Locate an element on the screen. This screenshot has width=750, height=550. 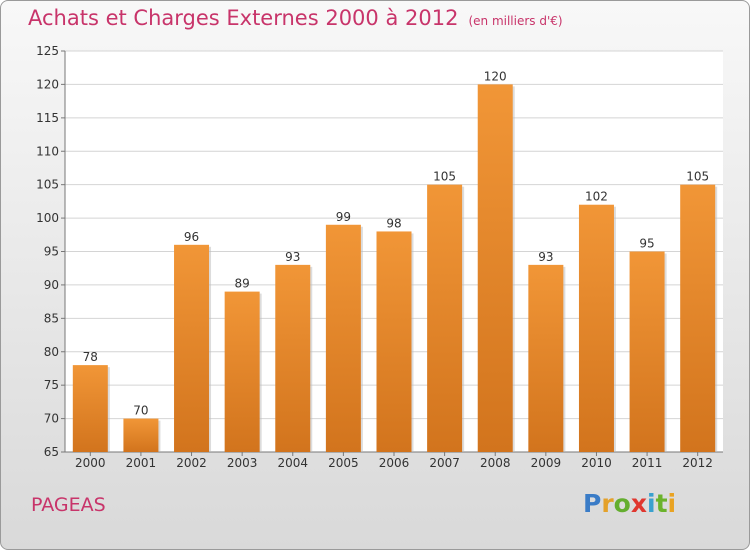
x-tick-label: 2010 is located at coordinates (596, 463).